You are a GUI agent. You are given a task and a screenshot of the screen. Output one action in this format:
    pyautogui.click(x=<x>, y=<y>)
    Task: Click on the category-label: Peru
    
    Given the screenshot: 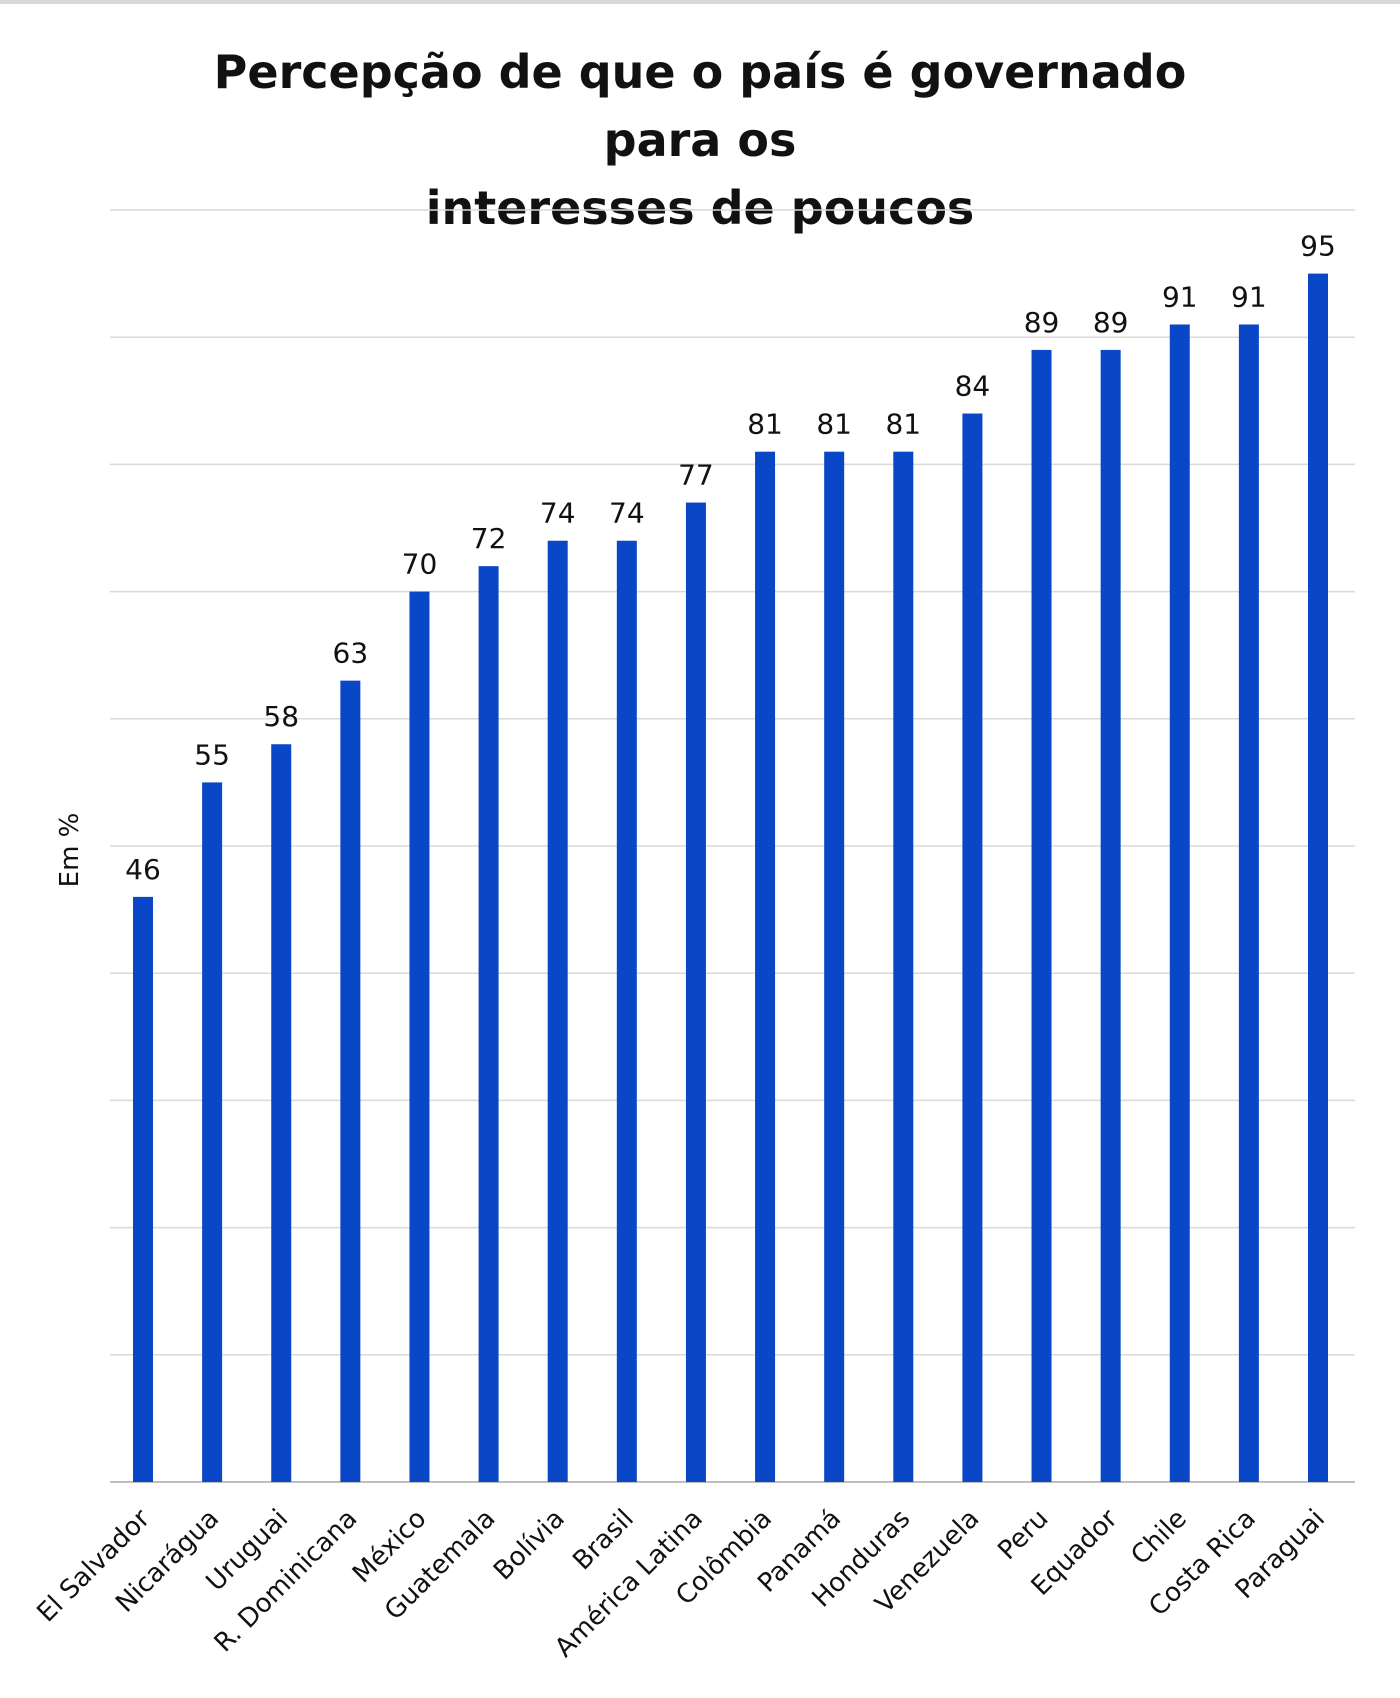 What is the action you would take?
    pyautogui.click(x=1023, y=1535)
    